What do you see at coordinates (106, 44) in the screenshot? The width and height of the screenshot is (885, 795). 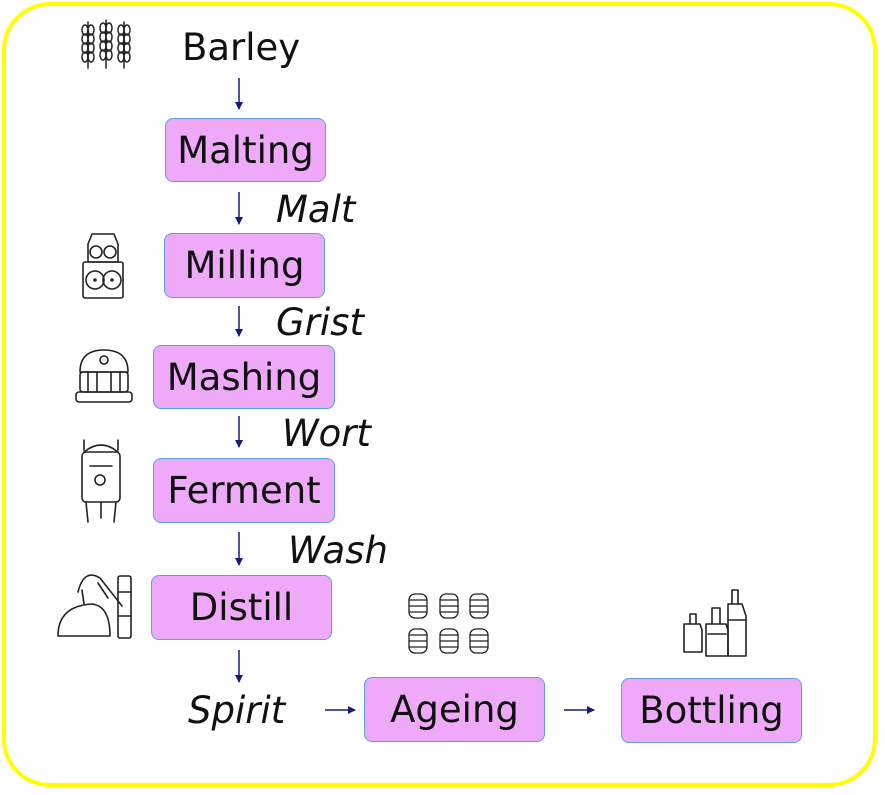 I see `barley-icon` at bounding box center [106, 44].